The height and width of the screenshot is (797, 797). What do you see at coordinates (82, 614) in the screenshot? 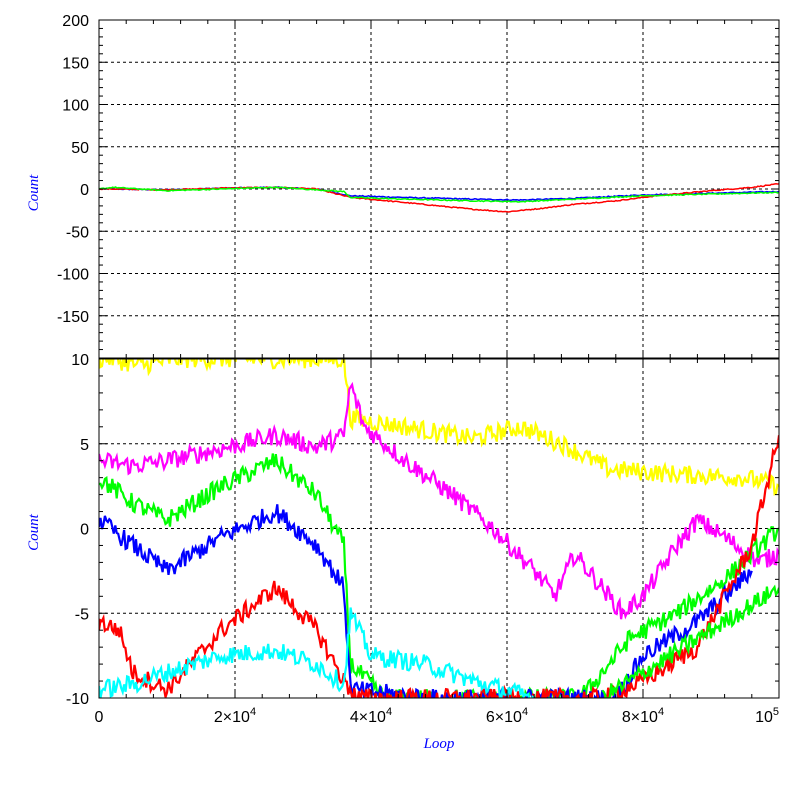
I see `y-tick-label: -5` at bounding box center [82, 614].